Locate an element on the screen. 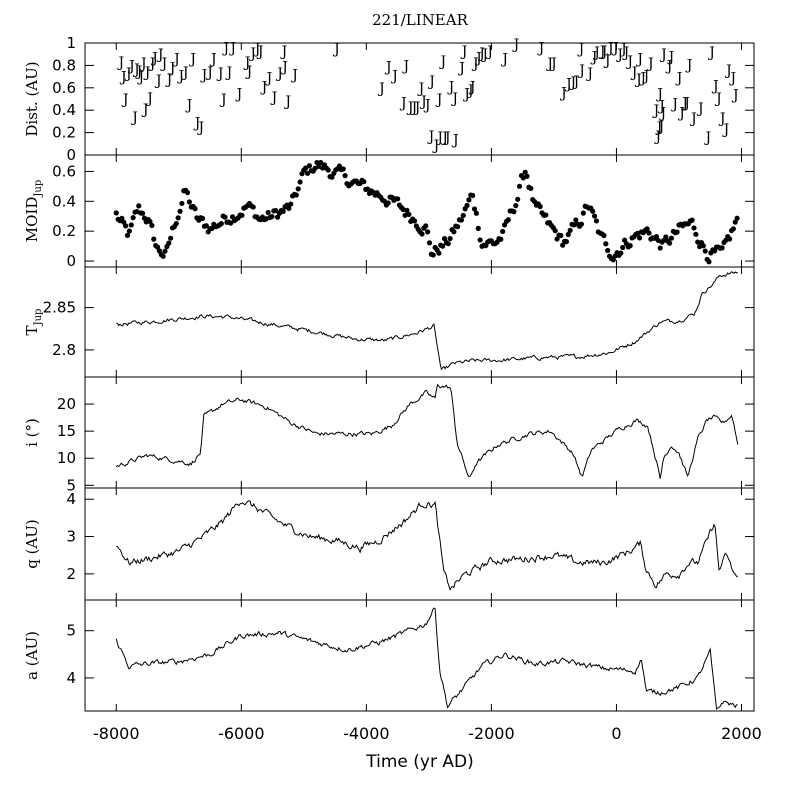 The image size is (797, 797). y-tick-label: 20 is located at coordinates (66, 404).